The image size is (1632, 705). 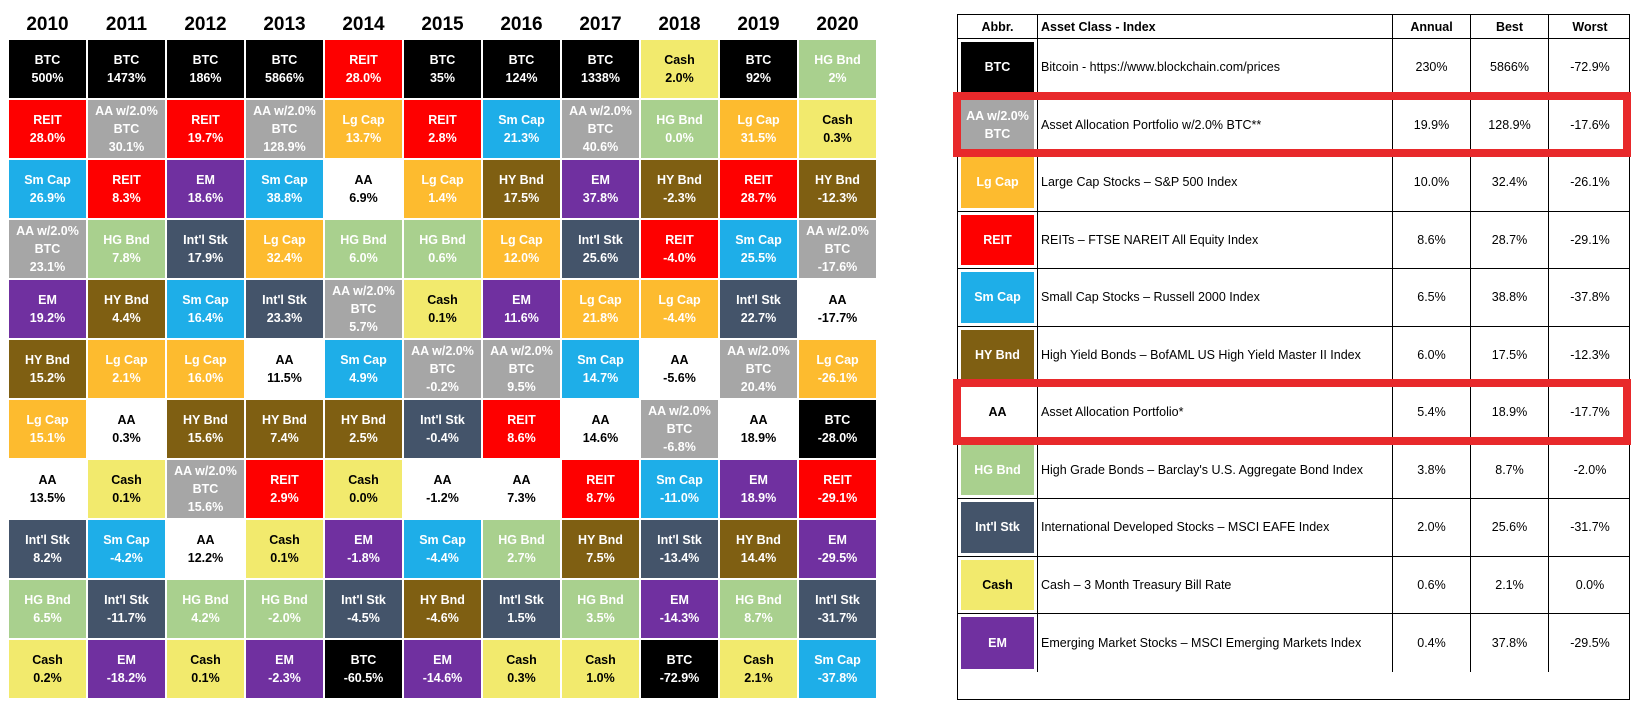 What do you see at coordinates (363, 489) in the screenshot?
I see `quilt-cell: Cash 0.0%` at bounding box center [363, 489].